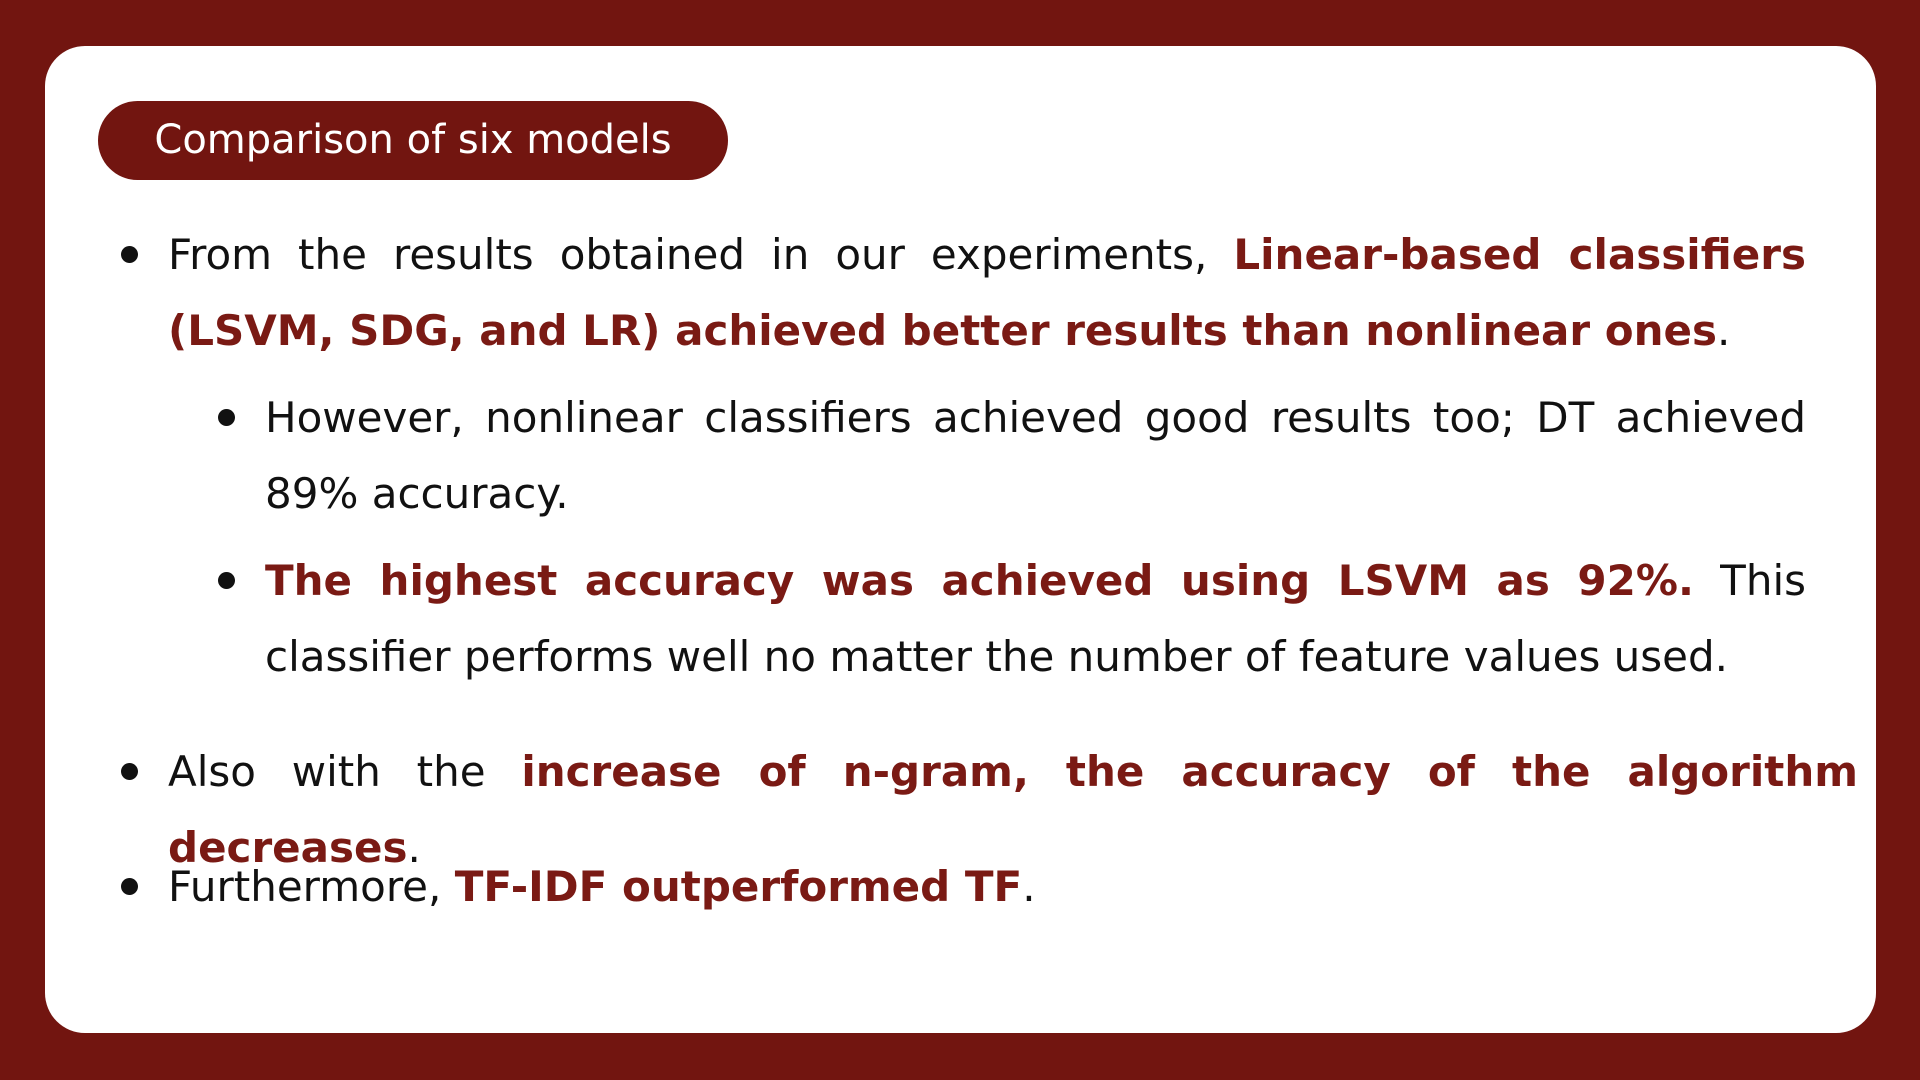 The image size is (1920, 1080). I want to click on bullet-text: Also with the, so click(345, 771).